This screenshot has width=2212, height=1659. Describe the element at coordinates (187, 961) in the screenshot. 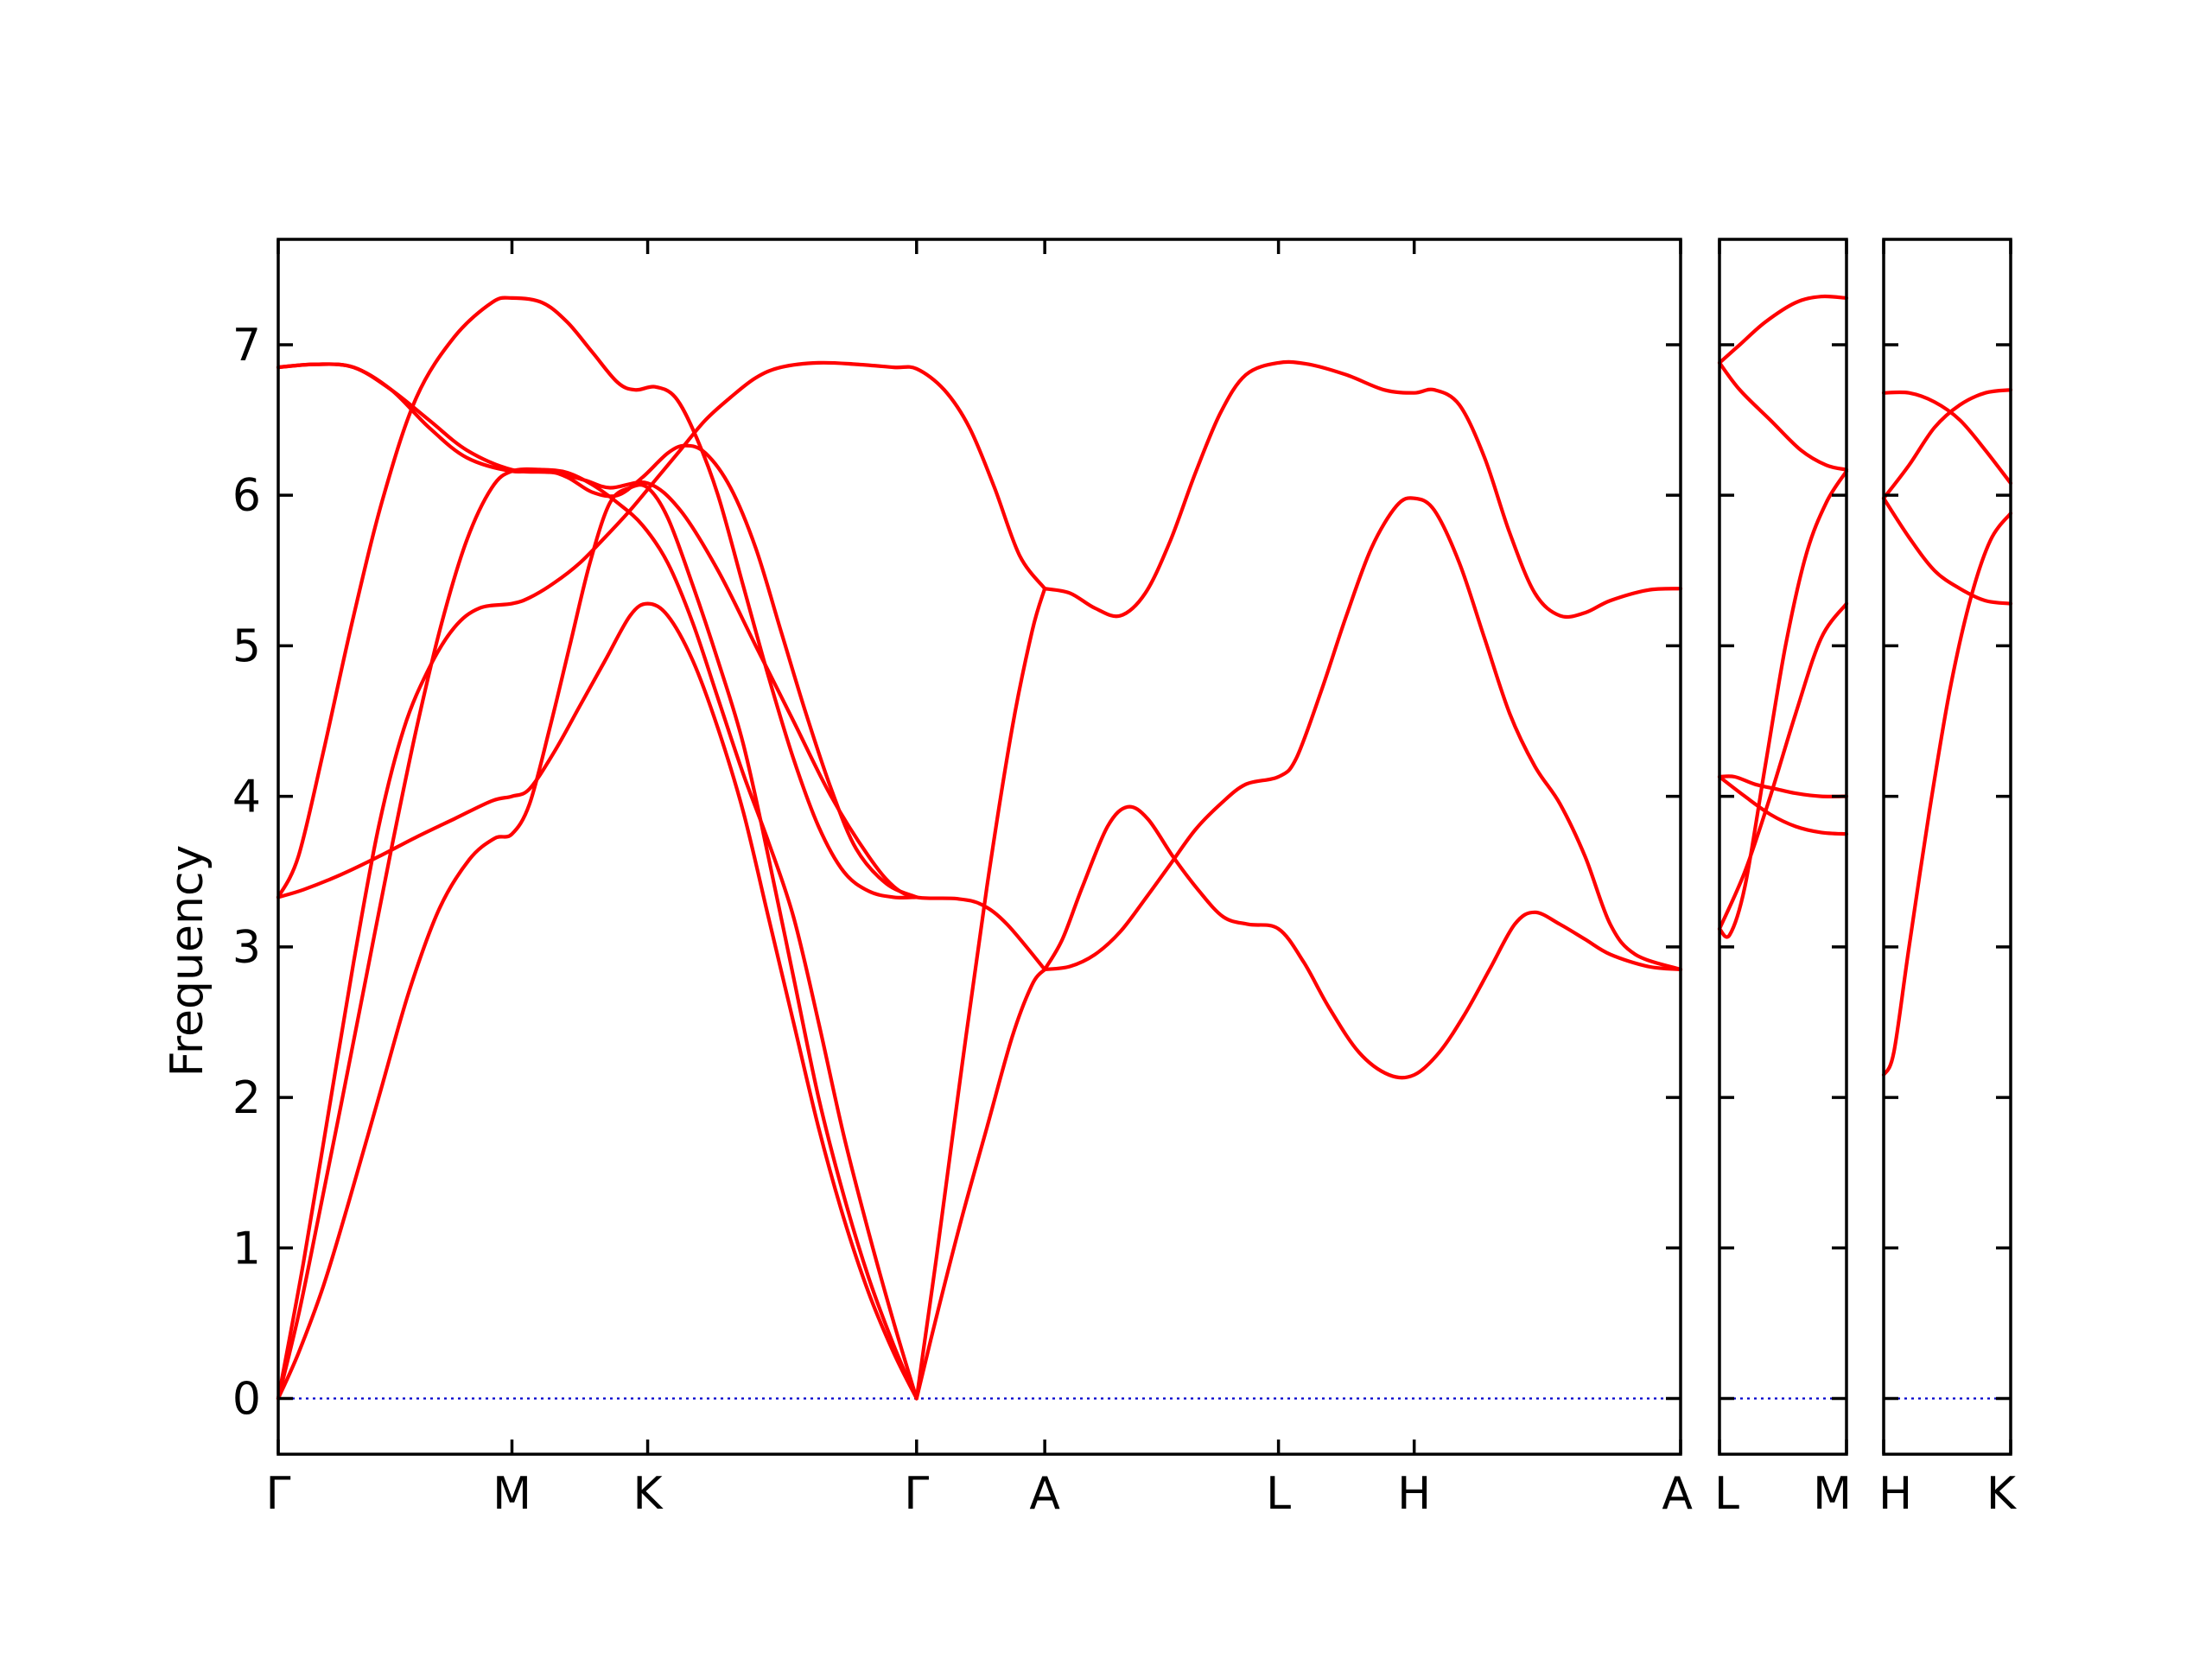

I see `y-axis-label: Frequency` at that location.